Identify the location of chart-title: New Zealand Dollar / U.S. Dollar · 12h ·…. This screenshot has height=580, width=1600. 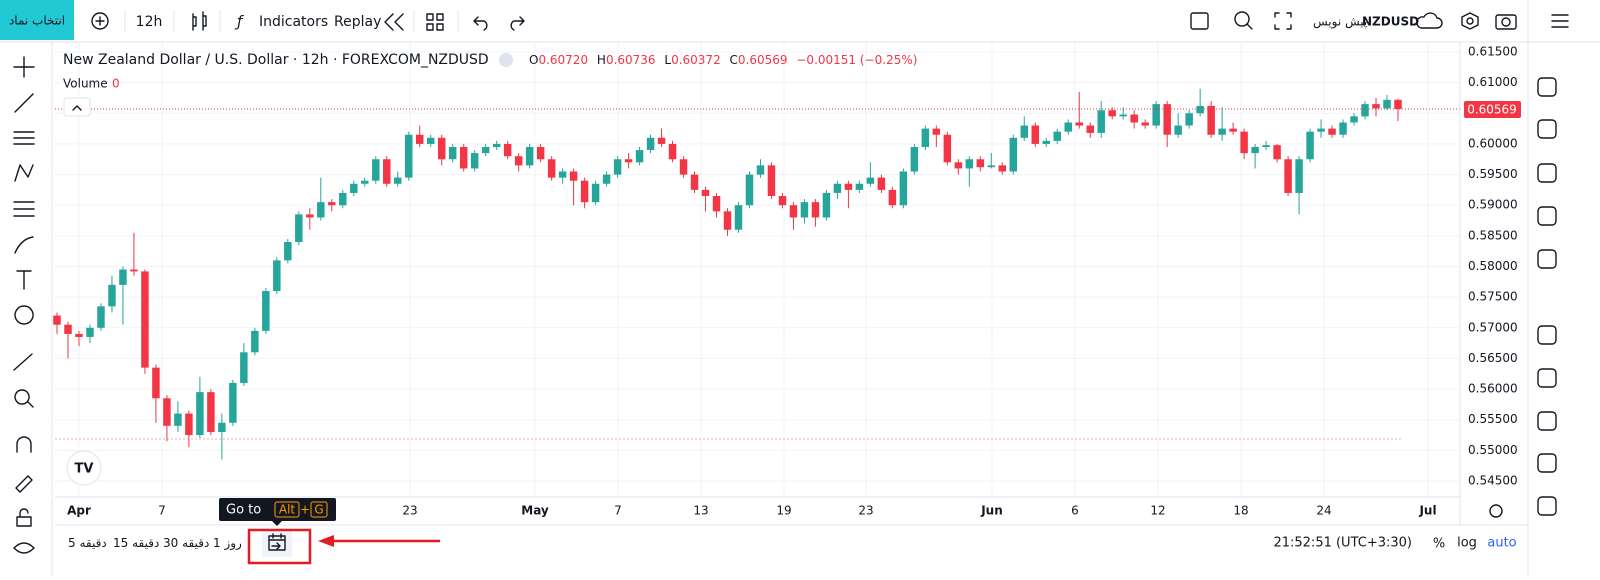
(276, 60).